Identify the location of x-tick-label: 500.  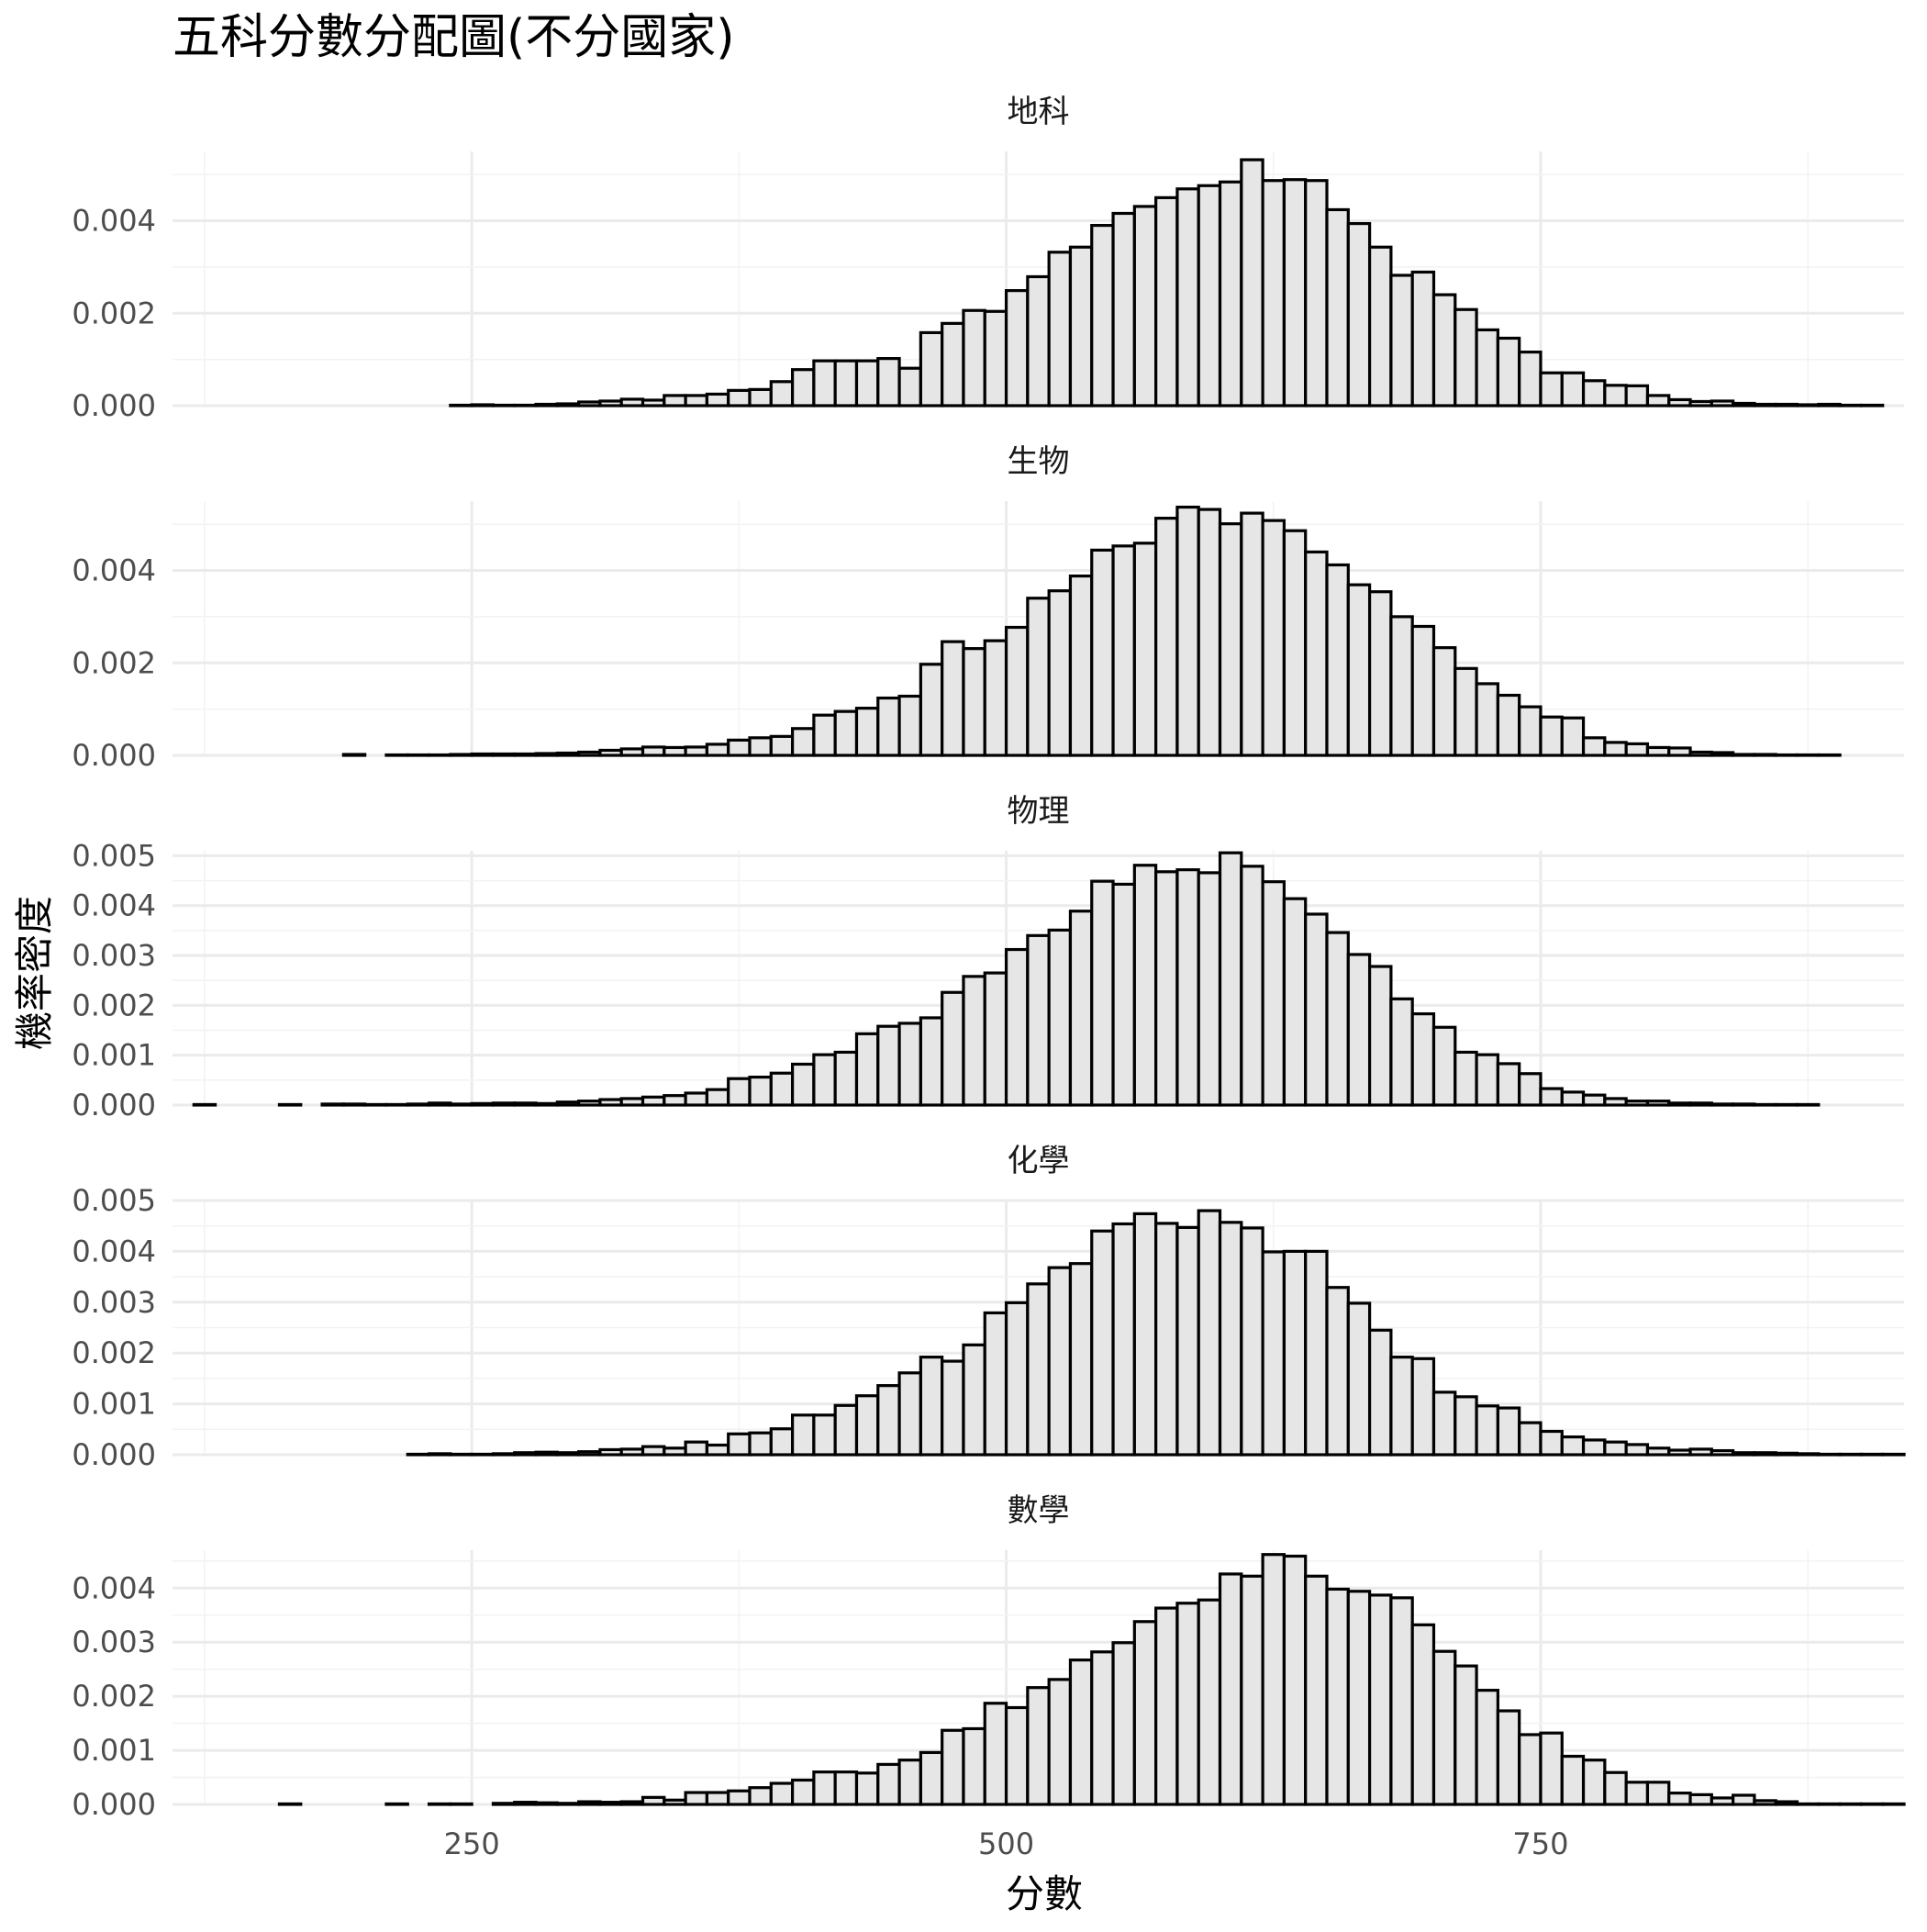
(1006, 1843).